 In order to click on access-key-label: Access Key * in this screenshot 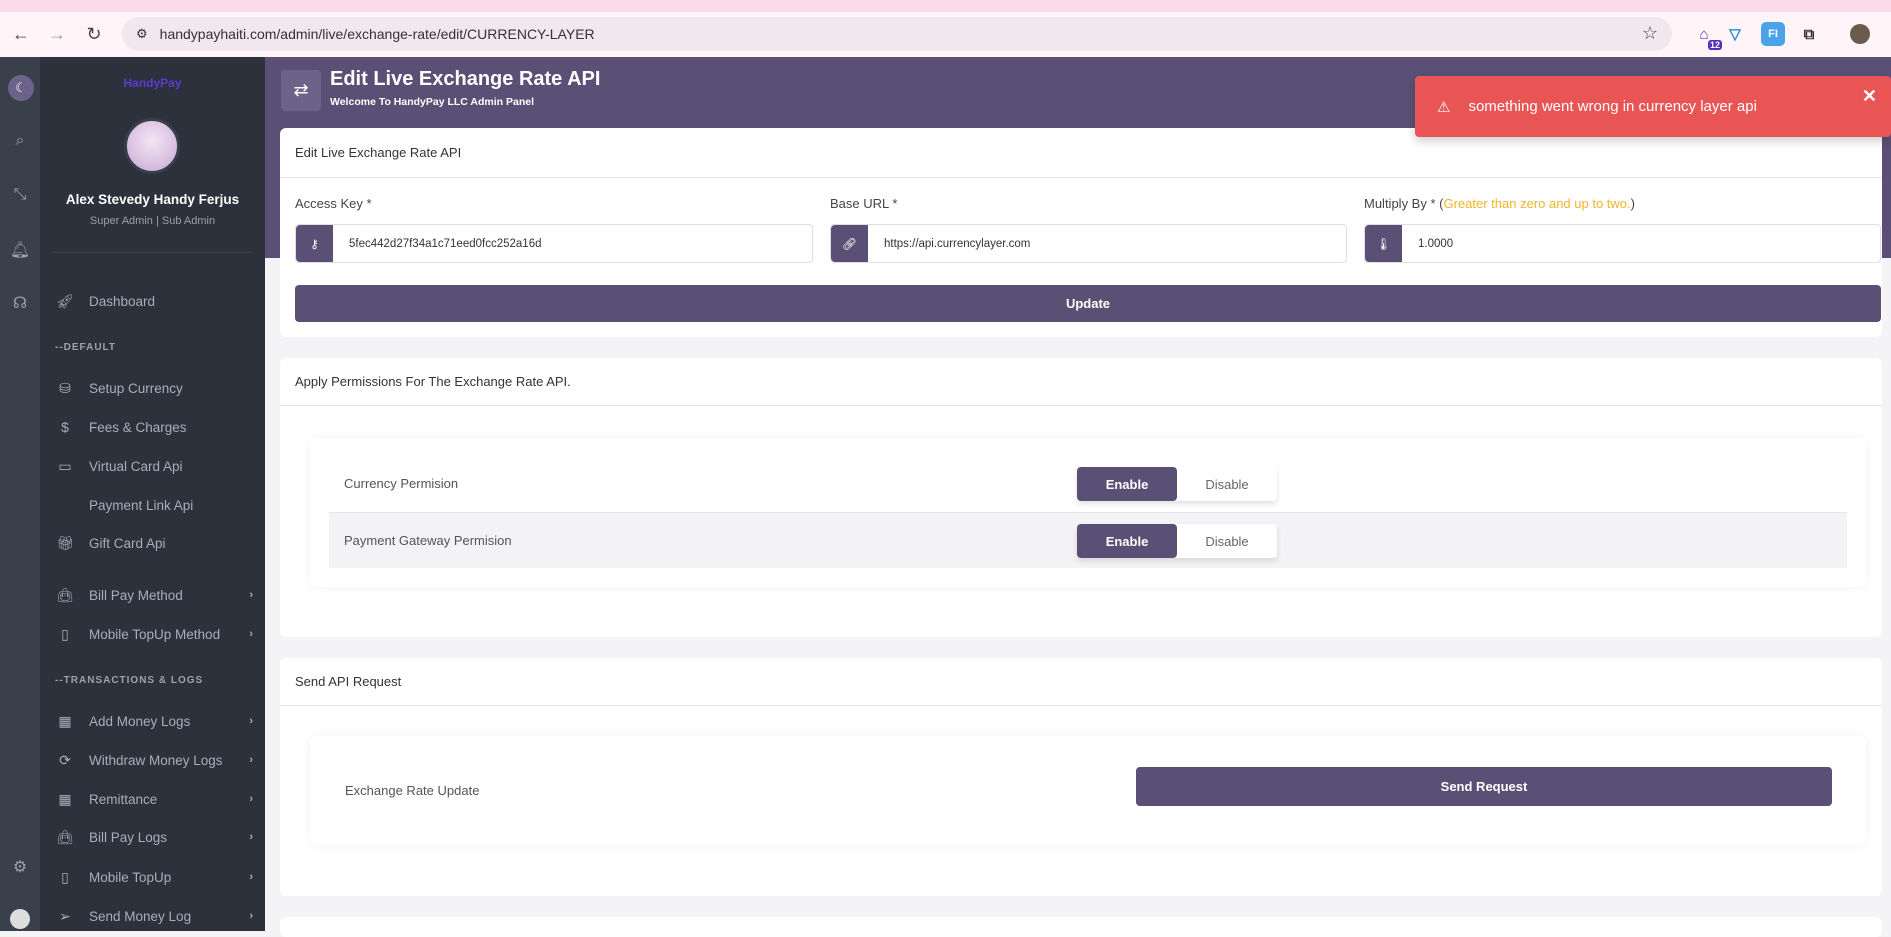, I will do `click(333, 203)`.